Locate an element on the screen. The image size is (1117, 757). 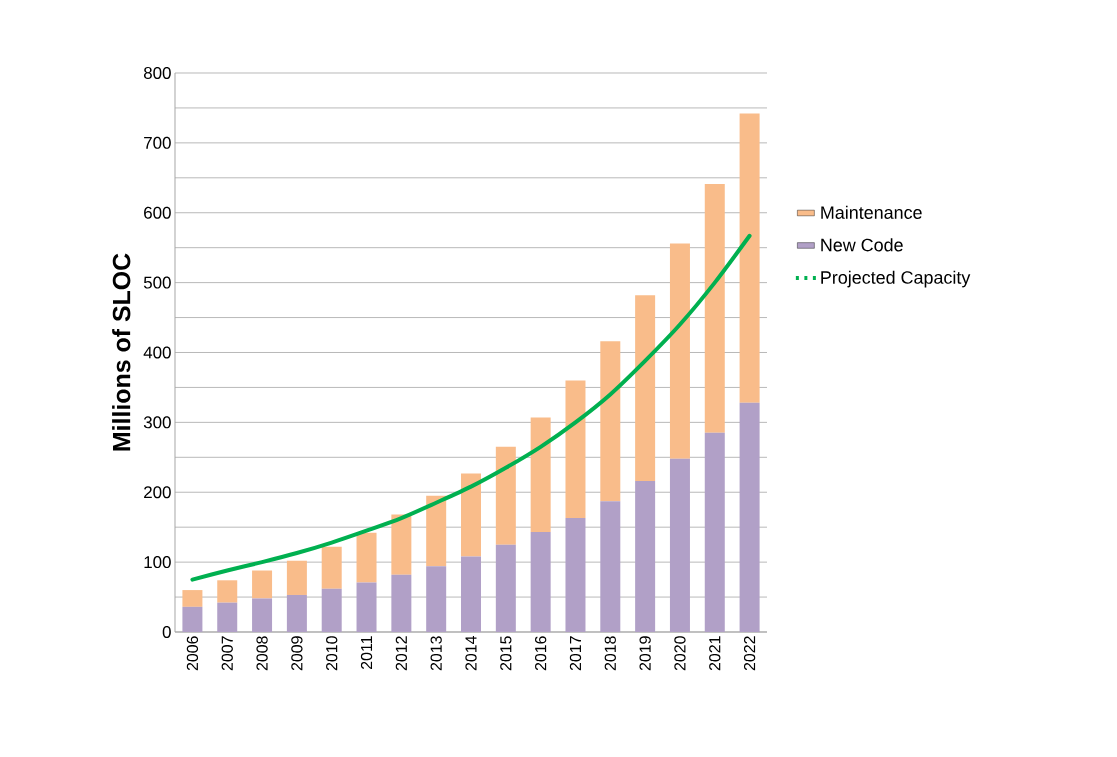
x-tick-label: 2018 is located at coordinates (610, 653).